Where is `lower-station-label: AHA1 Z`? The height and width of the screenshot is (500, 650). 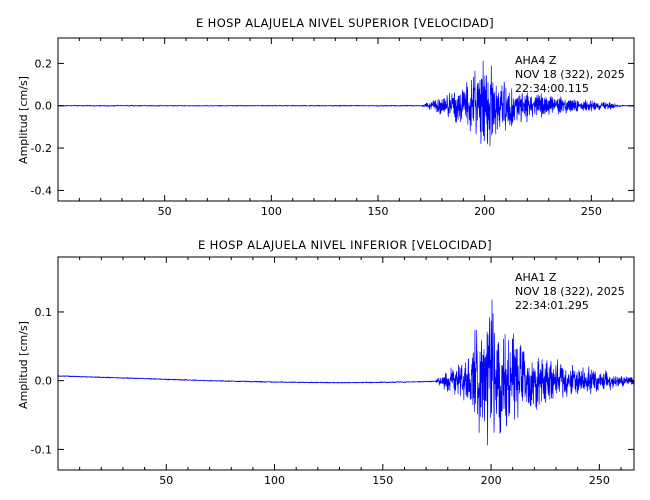
lower-station-label: AHA1 Z is located at coordinates (536, 277).